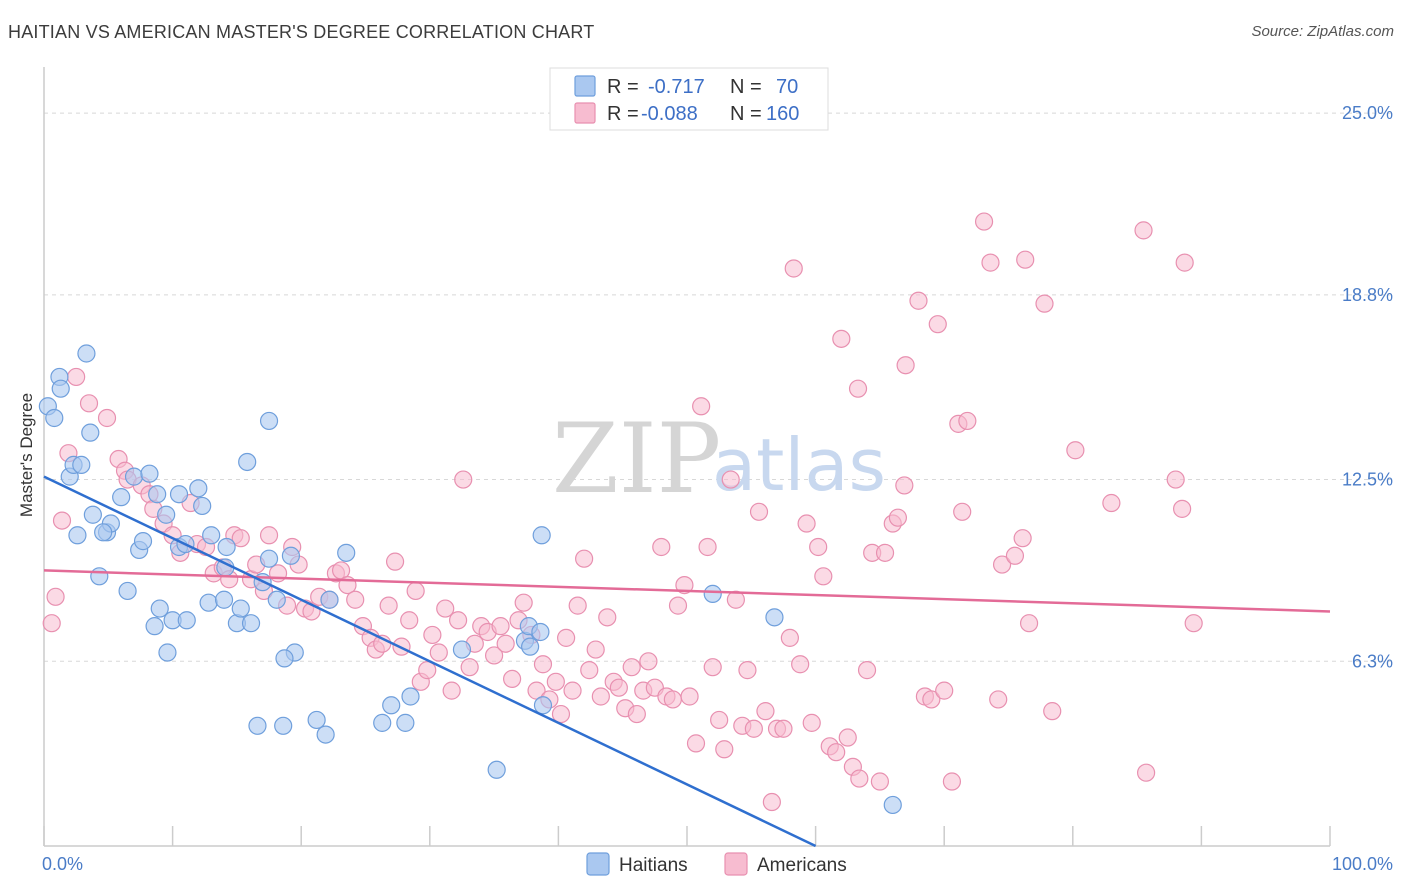  What do you see at coordinates (623, 114) in the screenshot?
I see `legend-r-label-americans: R =` at bounding box center [623, 114].